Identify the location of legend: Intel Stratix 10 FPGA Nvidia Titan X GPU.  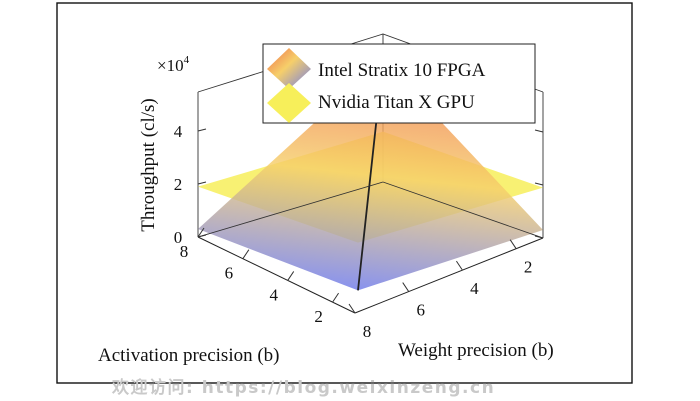
(399, 83).